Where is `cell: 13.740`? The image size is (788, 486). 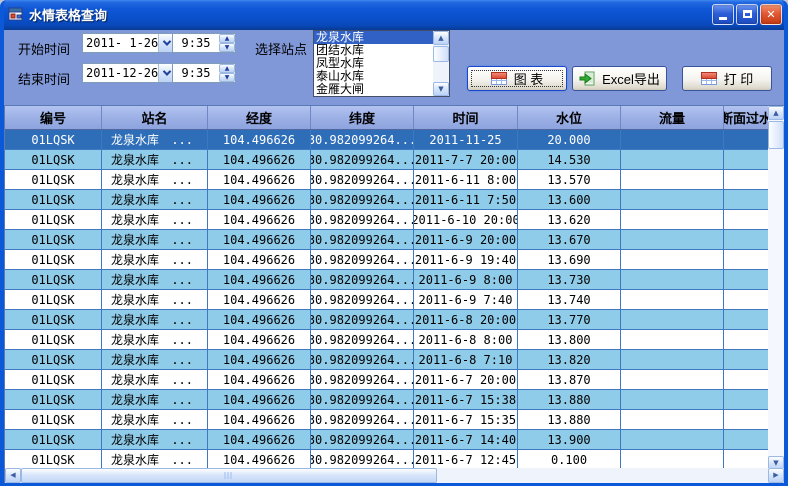 cell: 13.740 is located at coordinates (569, 300).